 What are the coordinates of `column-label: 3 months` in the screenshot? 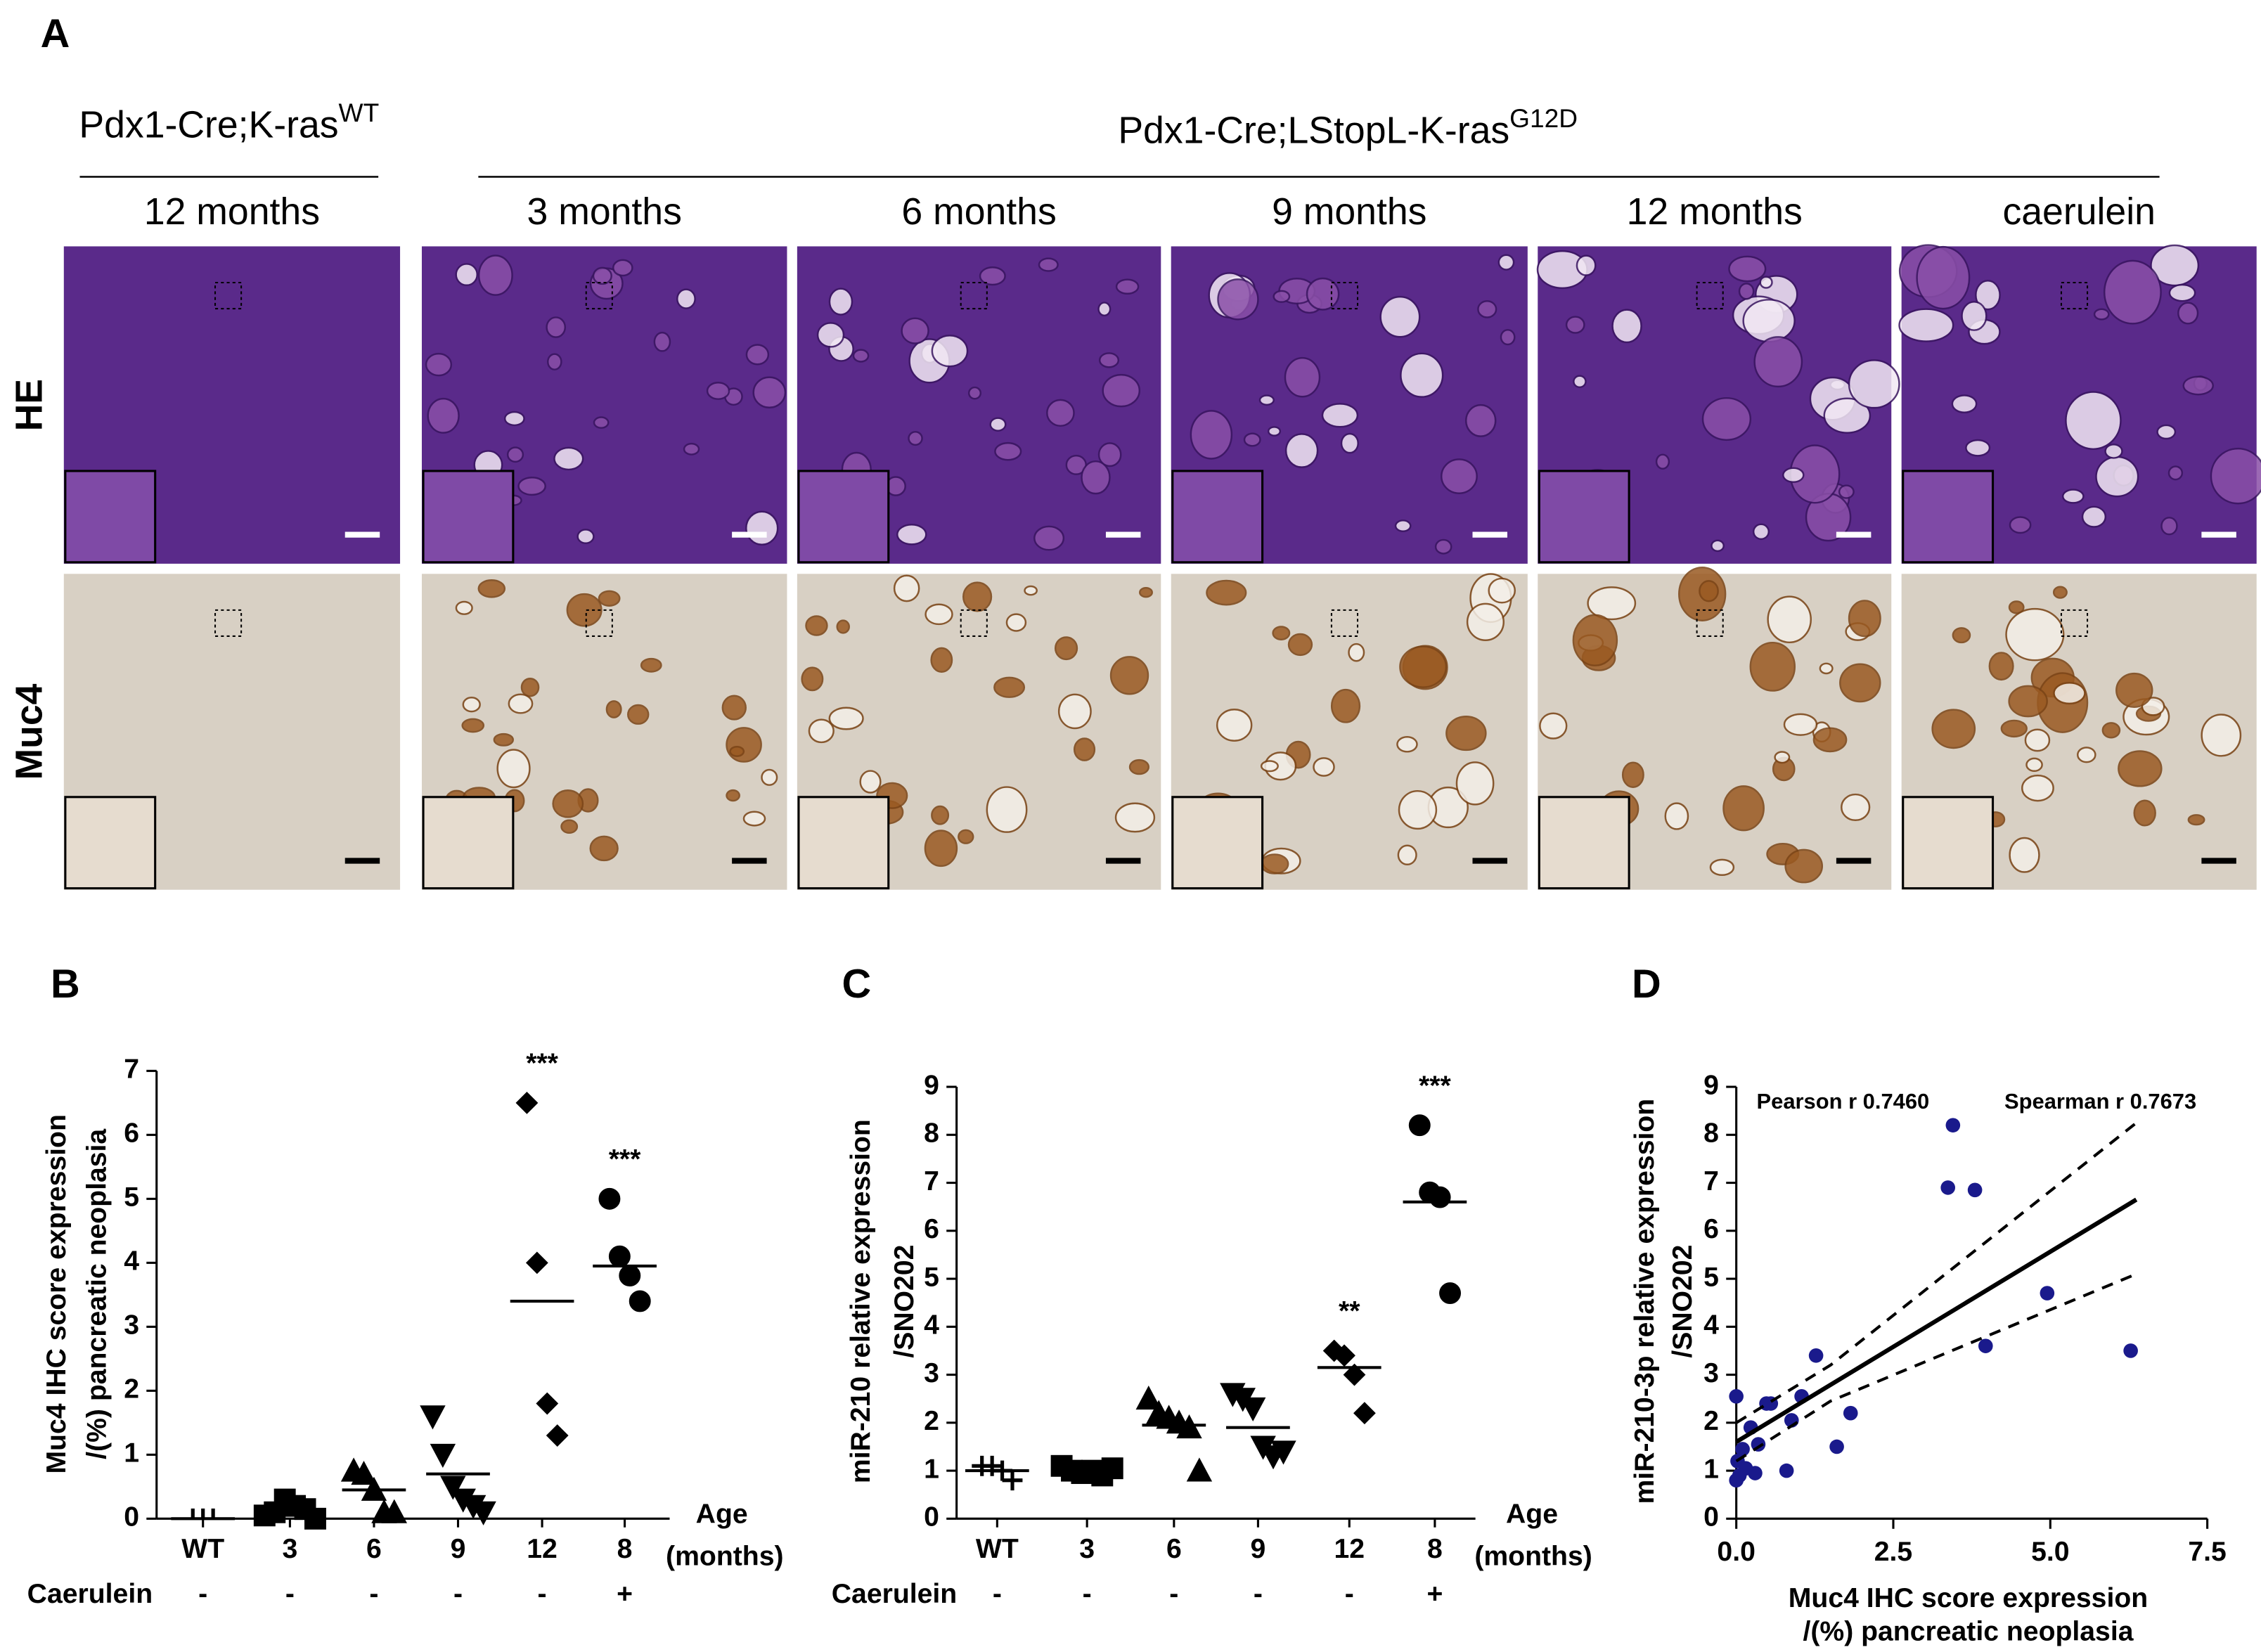 It's located at (604, 212).